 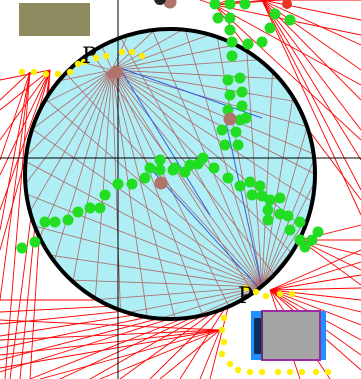 What do you see at coordinates (257, 336) in the screenshot?
I see `car-window` at bounding box center [257, 336].